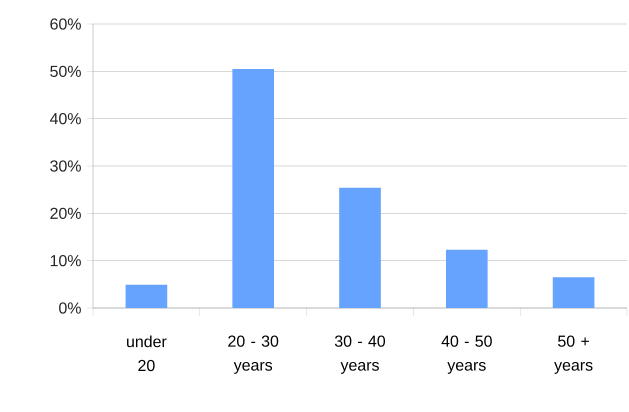 The image size is (629, 412). What do you see at coordinates (65, 71) in the screenshot?
I see `y-tick-label: 50%` at bounding box center [65, 71].